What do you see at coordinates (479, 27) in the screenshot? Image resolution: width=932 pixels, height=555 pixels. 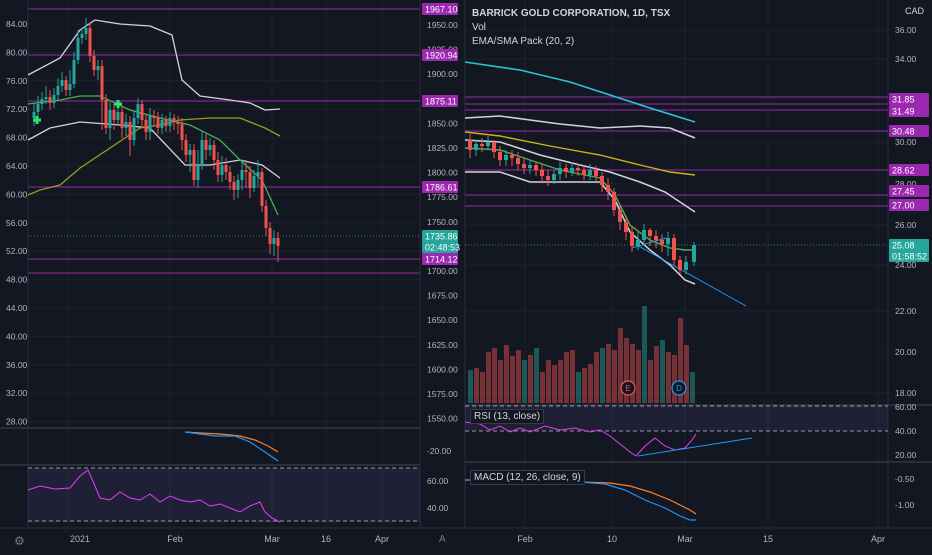 I see `volume-indicator-label: Vol` at bounding box center [479, 27].